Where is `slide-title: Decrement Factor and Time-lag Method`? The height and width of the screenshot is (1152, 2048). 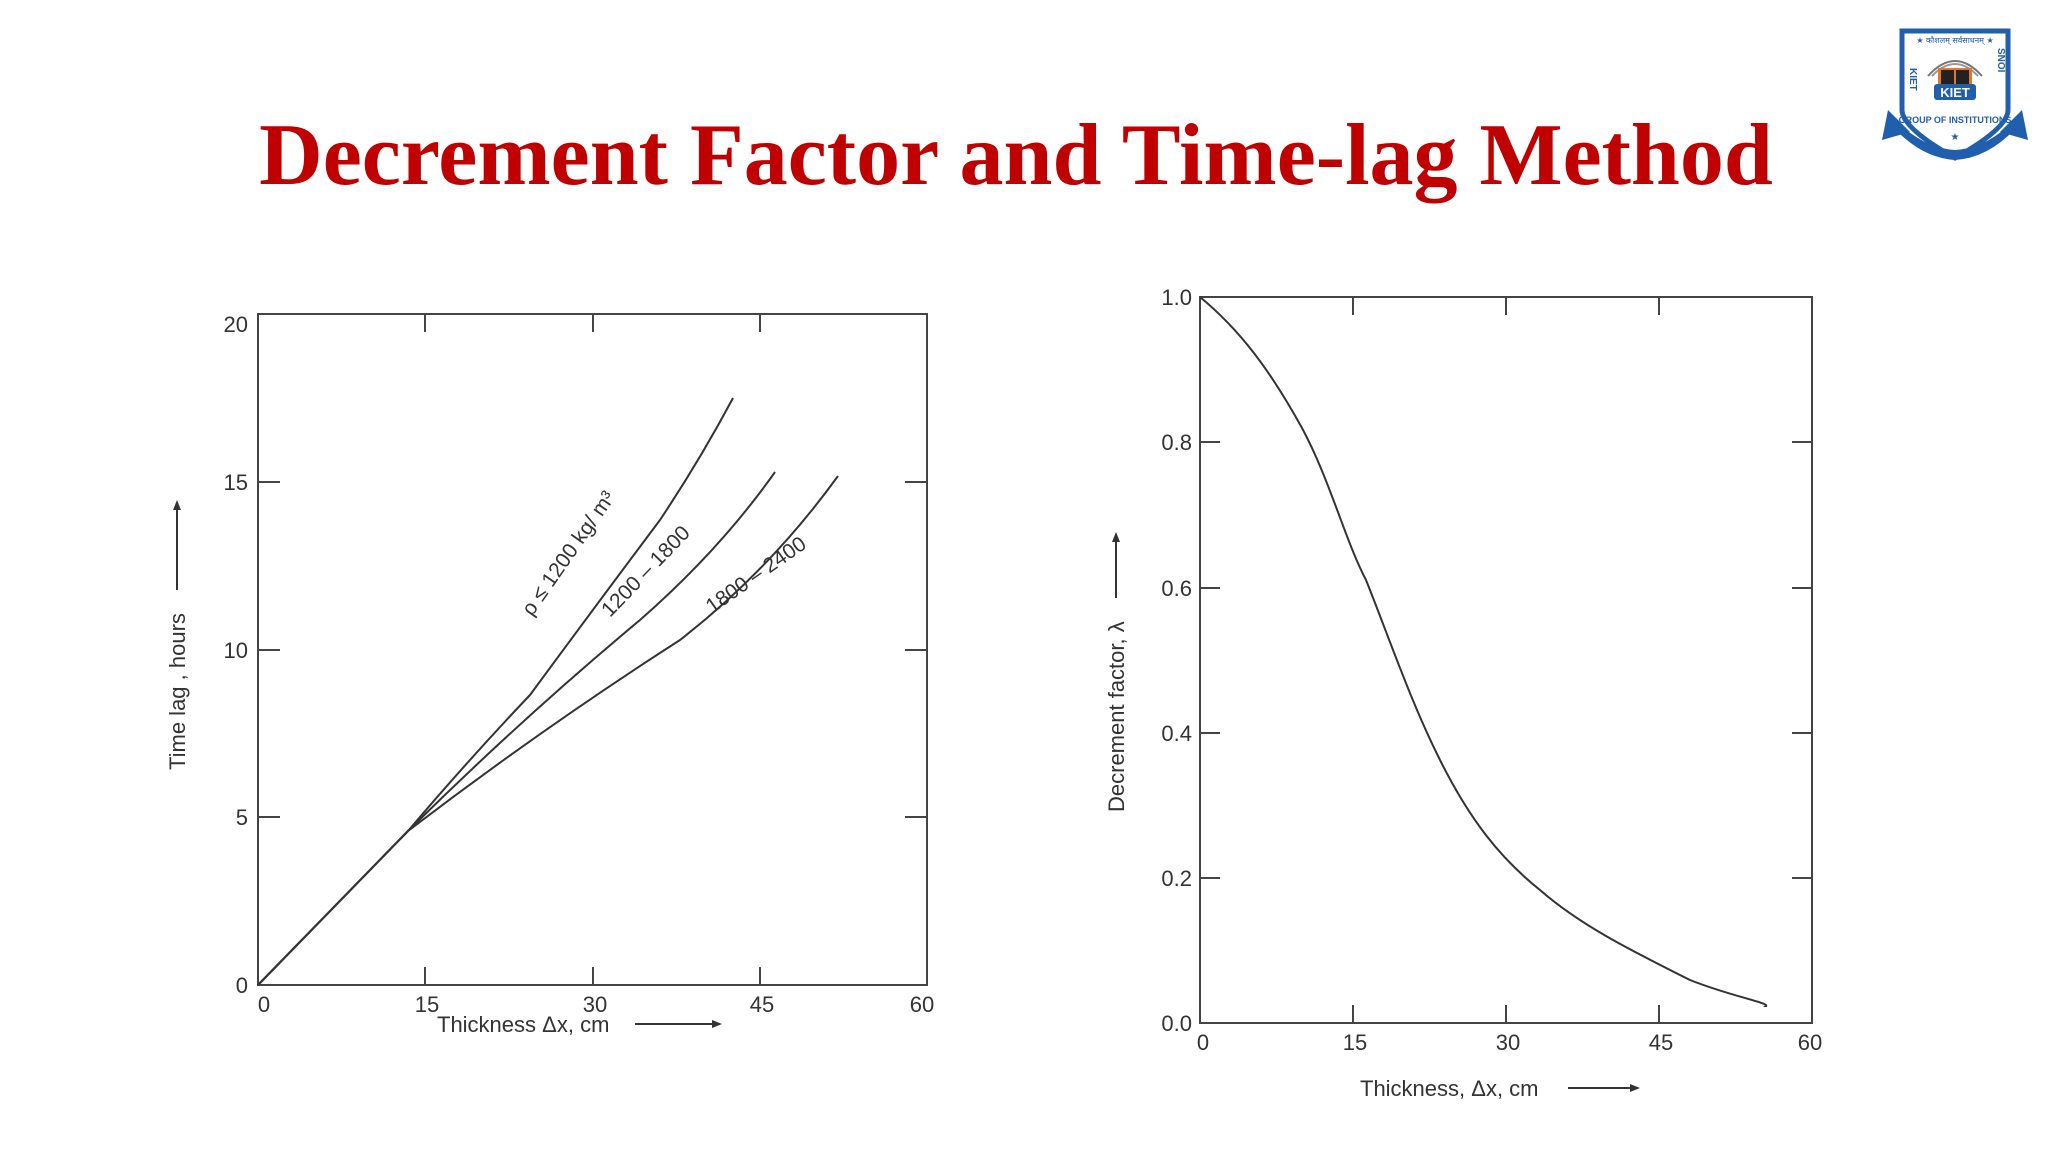 slide-title: Decrement Factor and Time-lag Method is located at coordinates (1024, 156).